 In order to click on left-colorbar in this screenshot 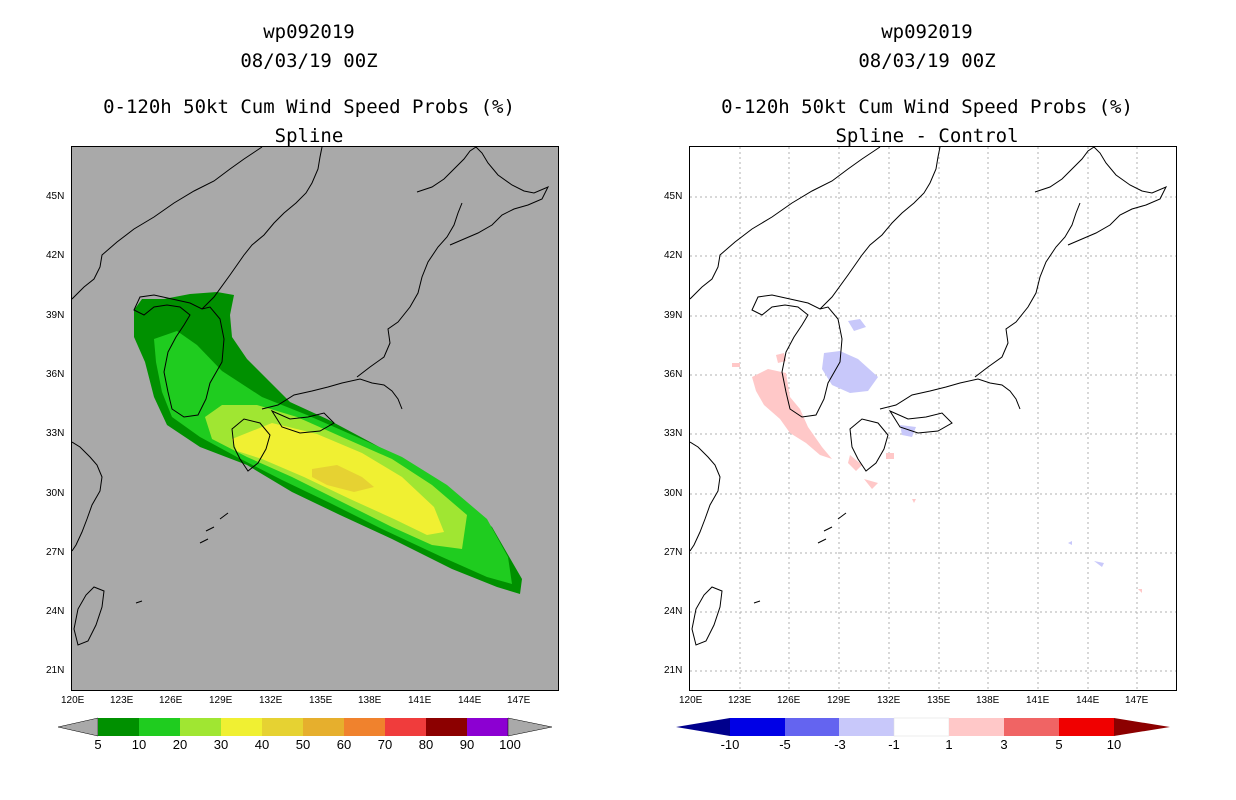, I will do `click(305, 727)`.